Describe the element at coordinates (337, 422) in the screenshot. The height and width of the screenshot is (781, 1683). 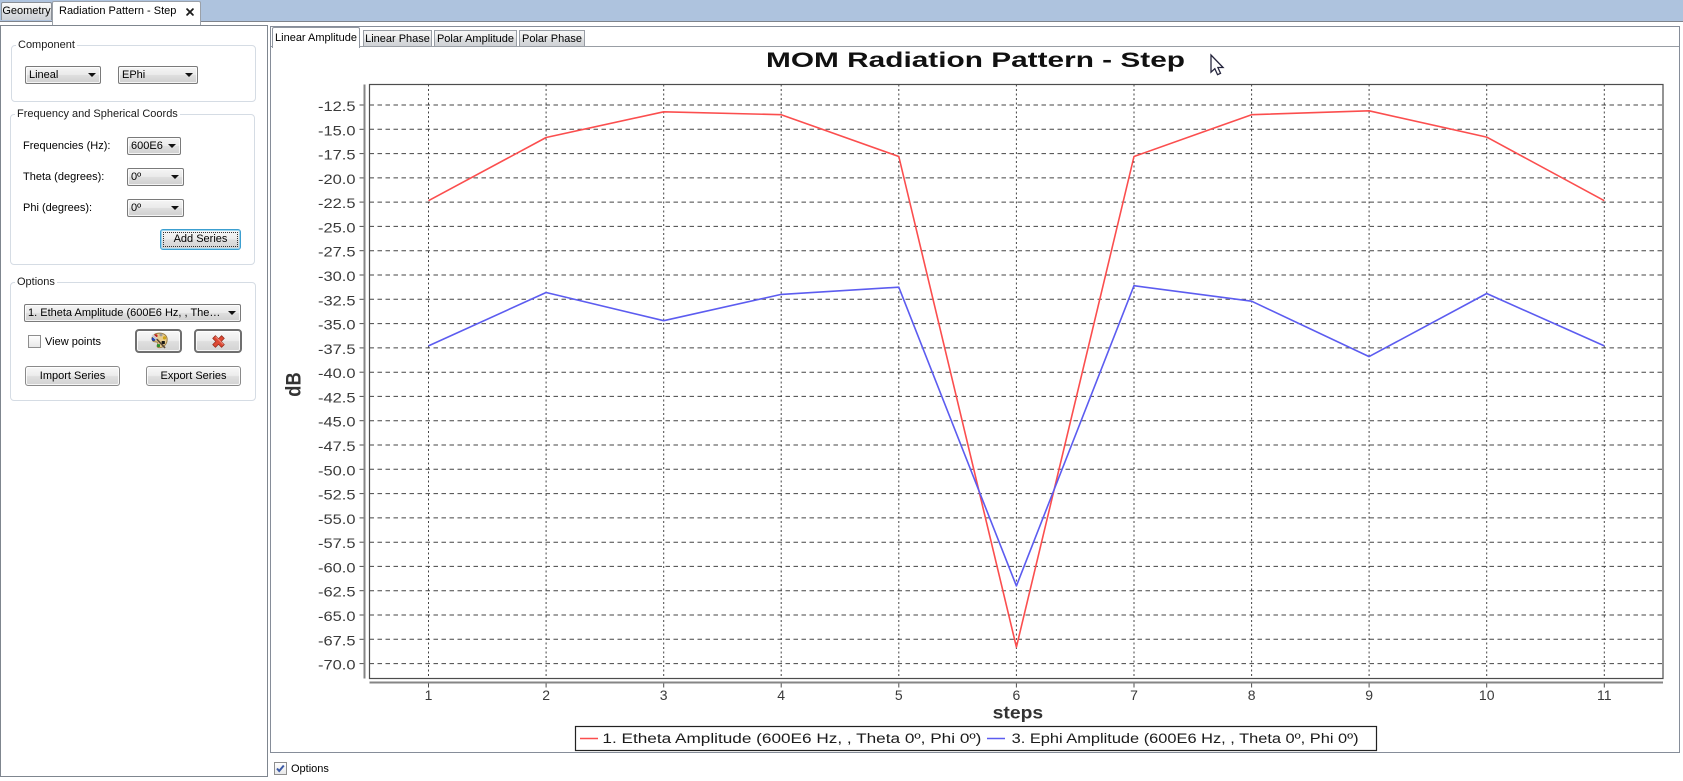
I see `svg-text: -45.0` at that location.